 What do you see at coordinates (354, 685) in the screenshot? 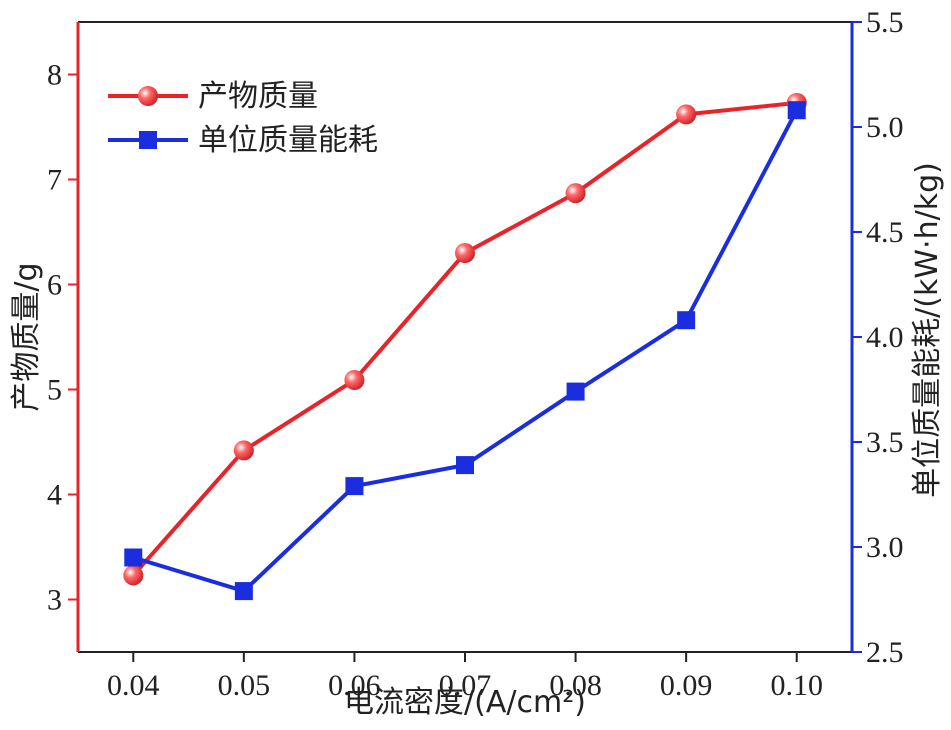
I see `x-tick-label: 0.06` at bounding box center [354, 685].